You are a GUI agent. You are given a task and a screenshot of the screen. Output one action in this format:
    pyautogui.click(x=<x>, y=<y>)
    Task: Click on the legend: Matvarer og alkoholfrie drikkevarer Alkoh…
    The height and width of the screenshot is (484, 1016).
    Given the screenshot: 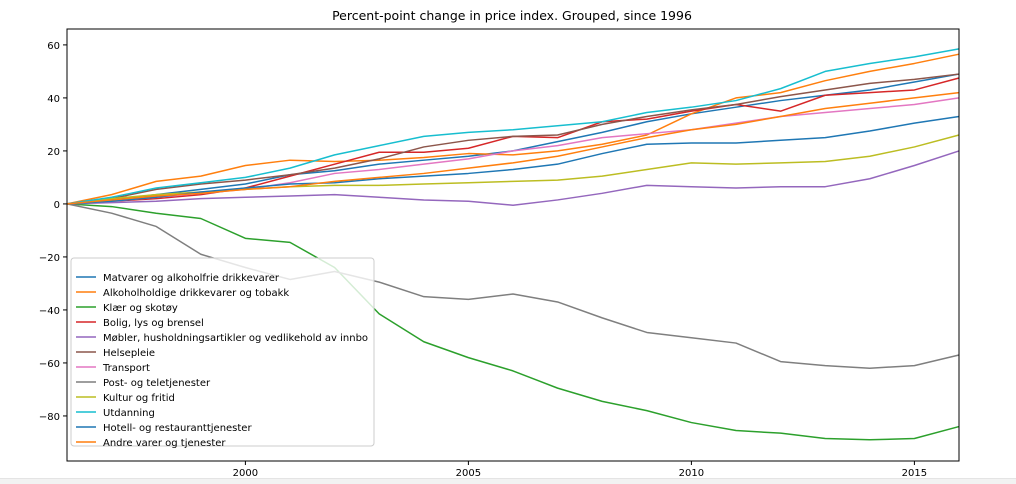 What is the action you would take?
    pyautogui.click(x=222, y=353)
    